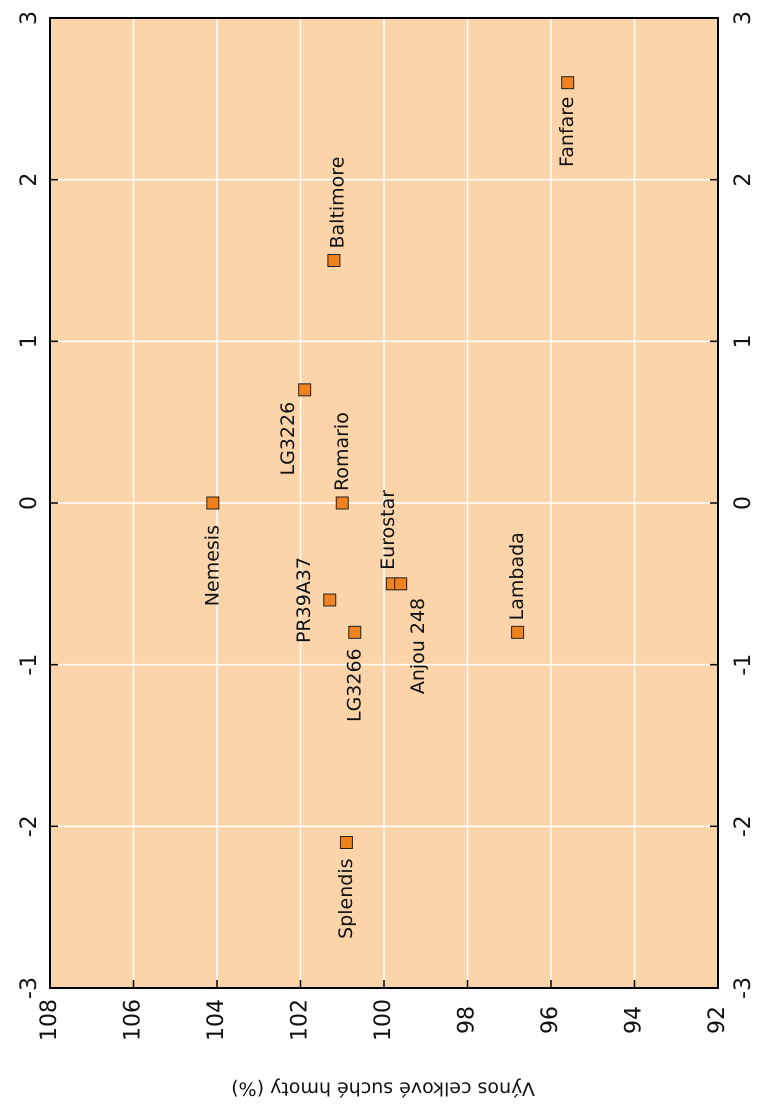 The width and height of the screenshot is (762, 1119). I want to click on point-label: Splendis, so click(346, 899).